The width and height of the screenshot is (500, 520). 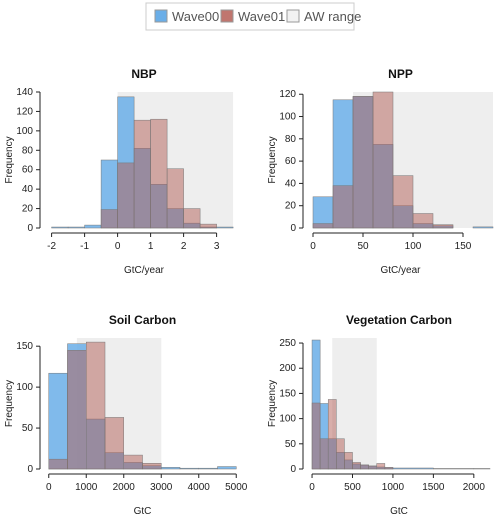 I want to click on npp-x-axis-label: GtC/year, so click(x=400, y=270).